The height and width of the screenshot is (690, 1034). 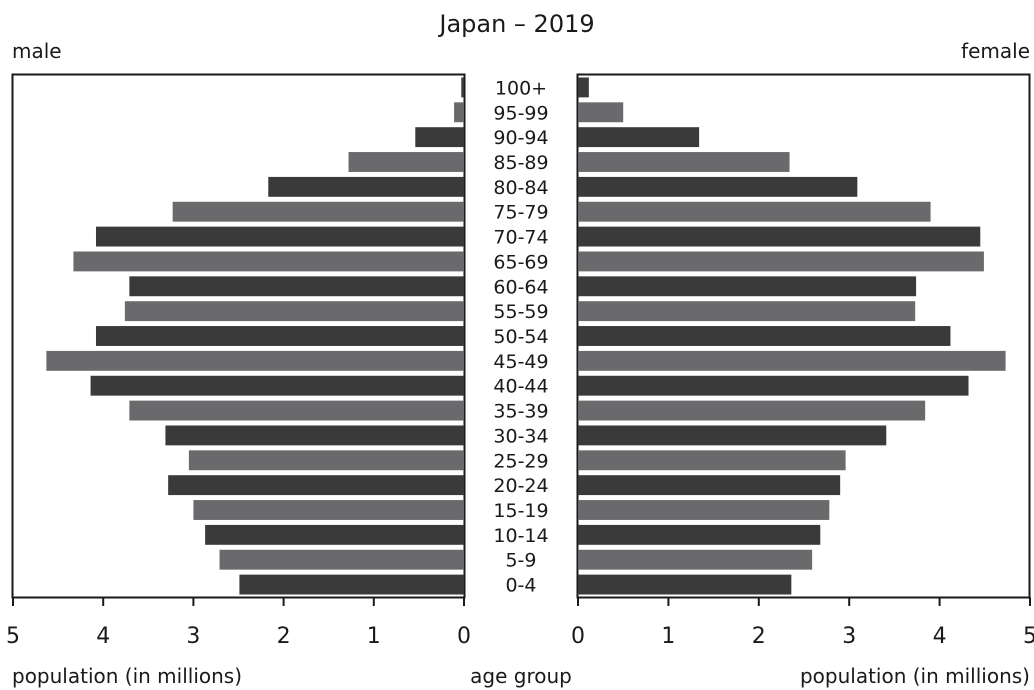 I want to click on male-axis-ticks: 0 1 2 3 4 5, so click(x=238, y=623).